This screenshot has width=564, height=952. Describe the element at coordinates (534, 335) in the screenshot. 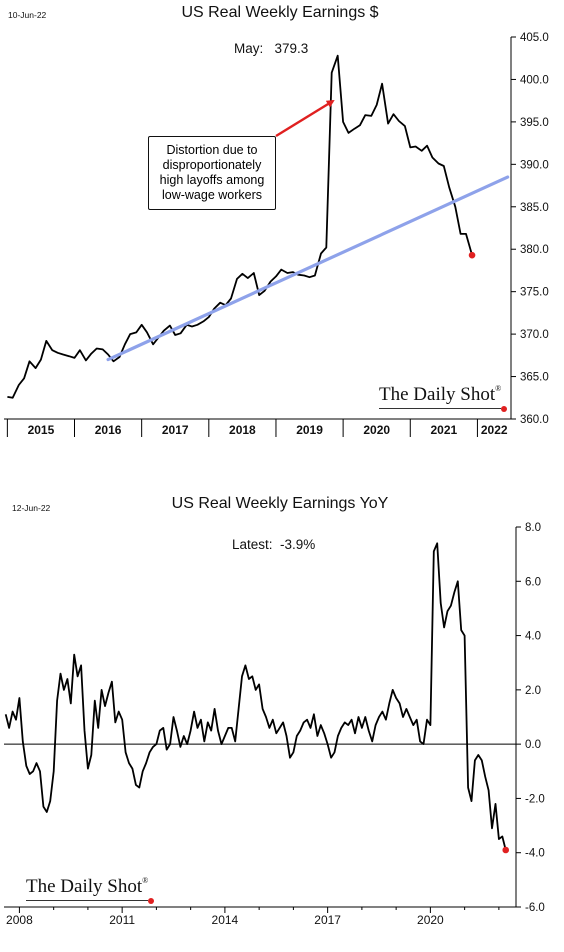

I see `y-tick-label: 370.0` at that location.